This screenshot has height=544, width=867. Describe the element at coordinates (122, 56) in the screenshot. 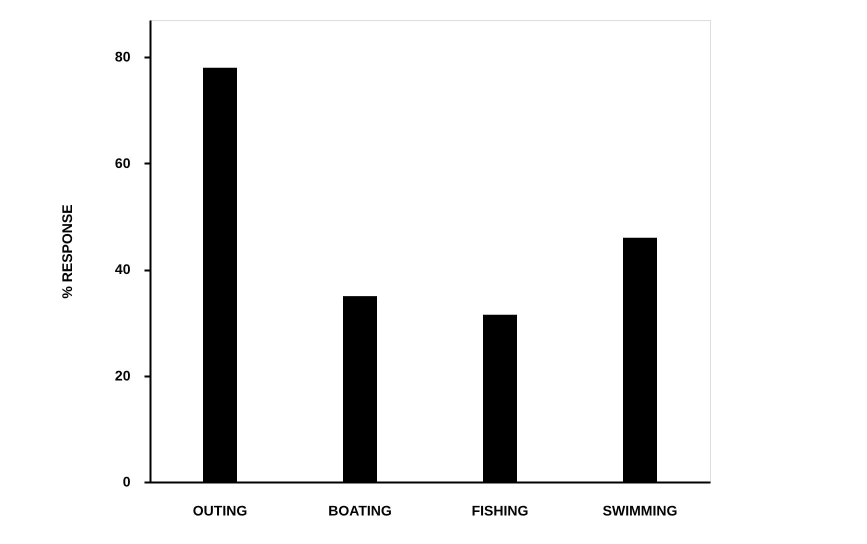

I see `y-tick-label: 80` at that location.